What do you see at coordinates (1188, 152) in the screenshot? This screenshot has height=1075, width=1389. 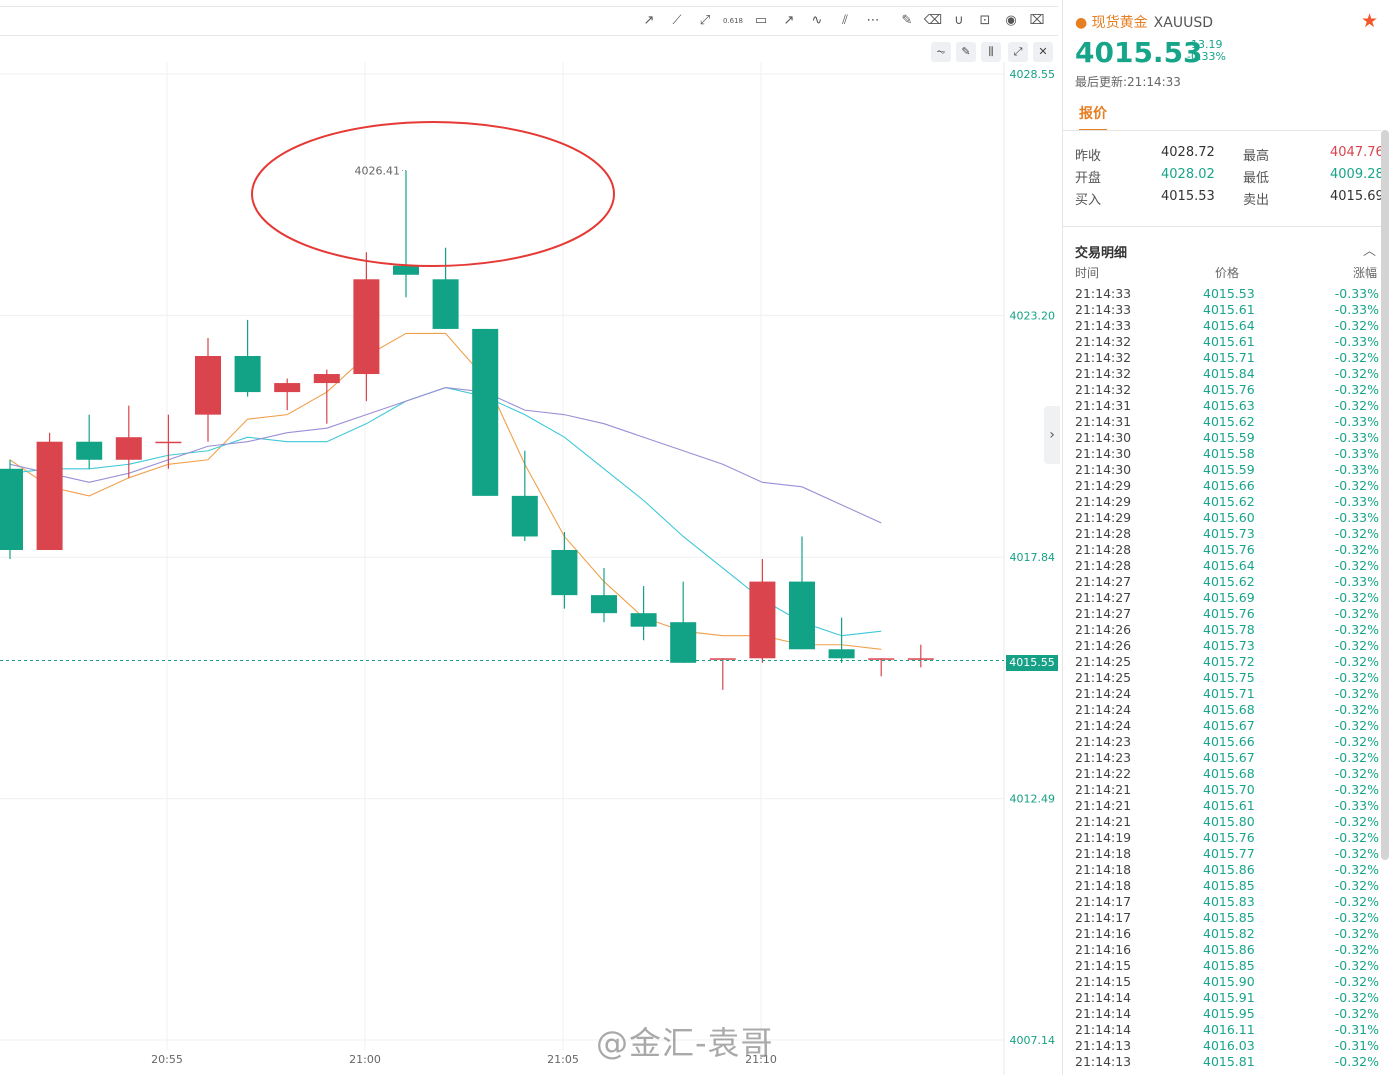 I see `prev-close-value: 4028.72` at bounding box center [1188, 152].